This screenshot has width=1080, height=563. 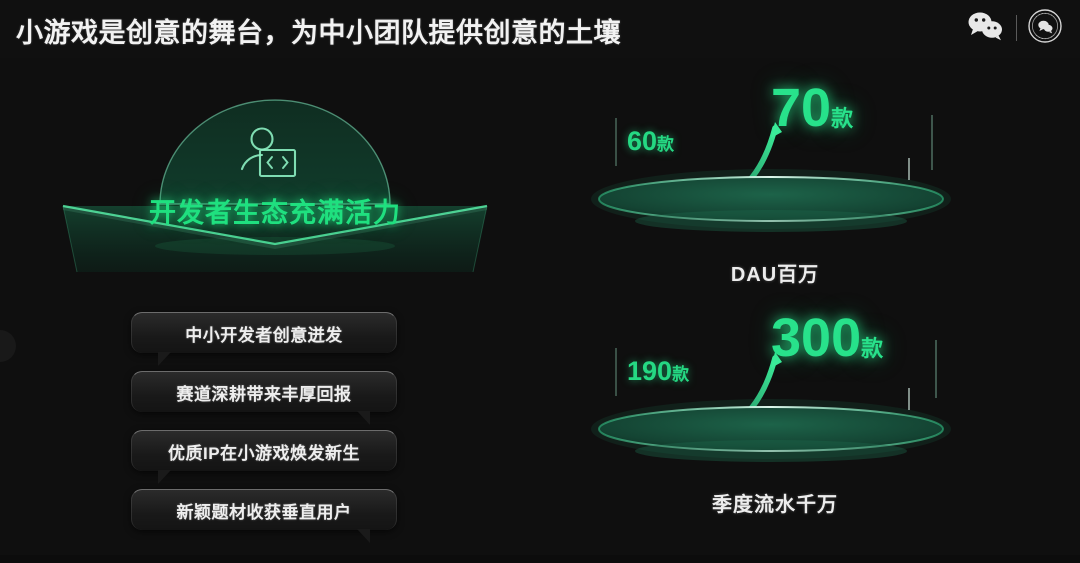 What do you see at coordinates (264, 394) in the screenshot?
I see `bubble-label: 赛道深耕带来丰厚回报` at bounding box center [264, 394].